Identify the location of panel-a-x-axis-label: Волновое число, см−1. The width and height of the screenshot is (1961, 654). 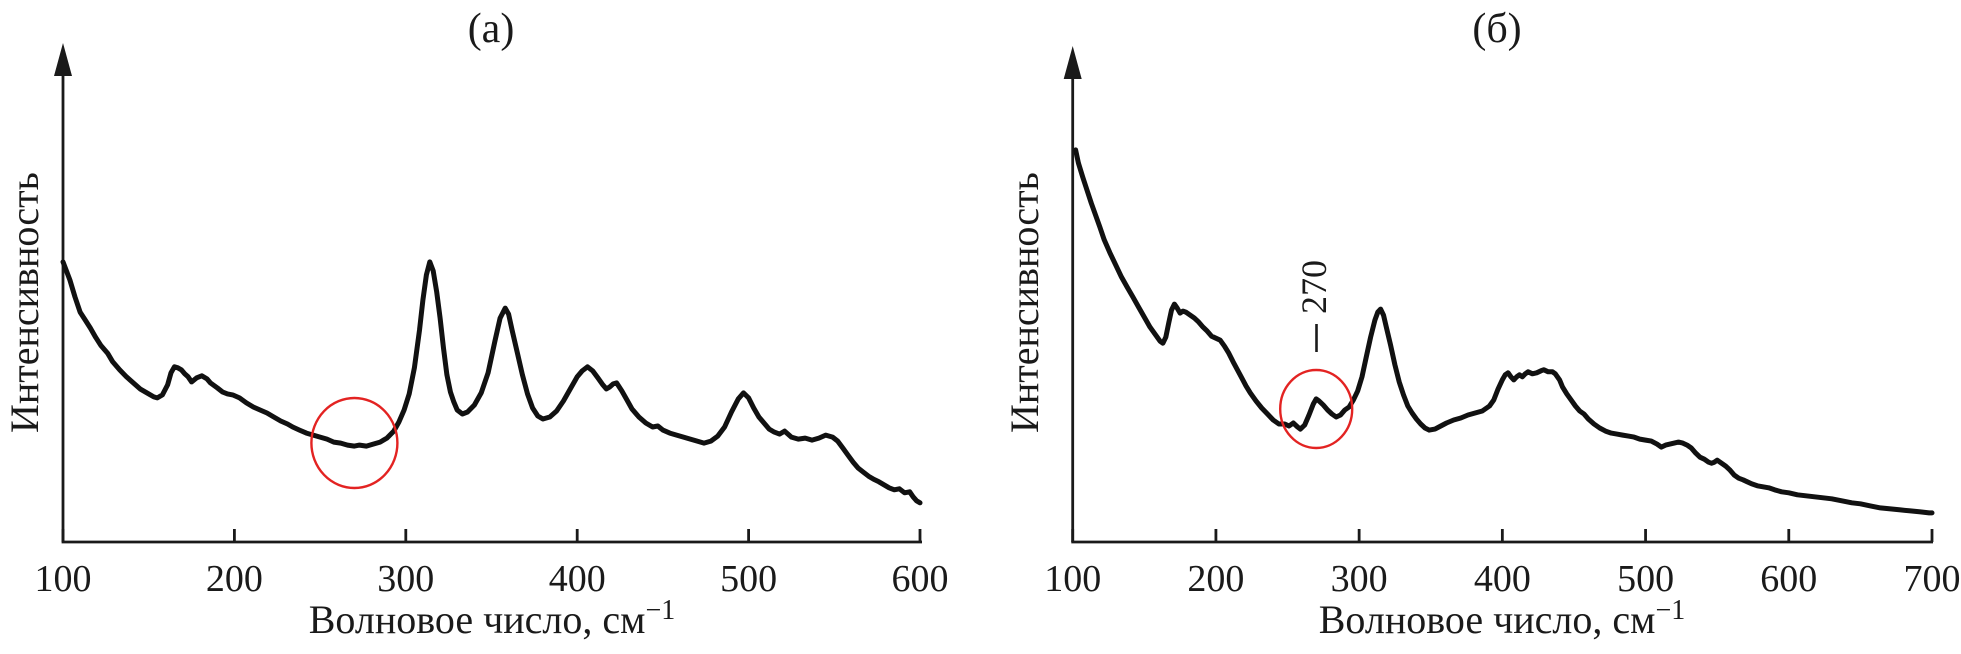
(492, 618).